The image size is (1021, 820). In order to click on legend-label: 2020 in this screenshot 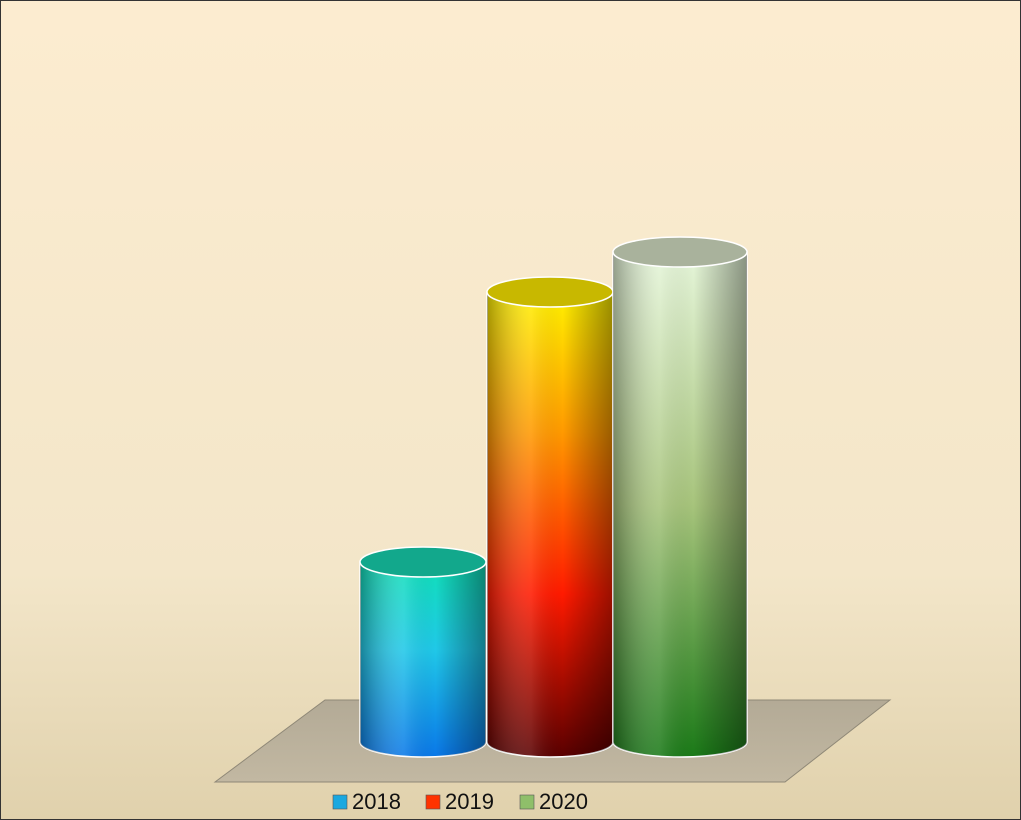, I will do `click(563, 801)`.